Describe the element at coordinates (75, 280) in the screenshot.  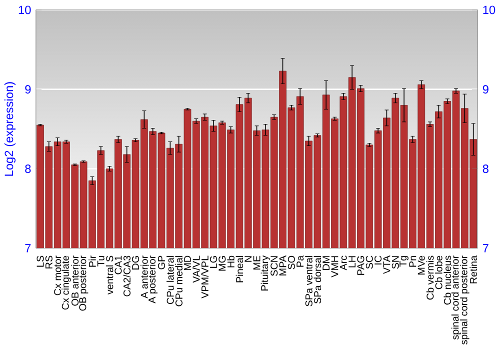
I see `x-tick-label: OB anterior` at that location.